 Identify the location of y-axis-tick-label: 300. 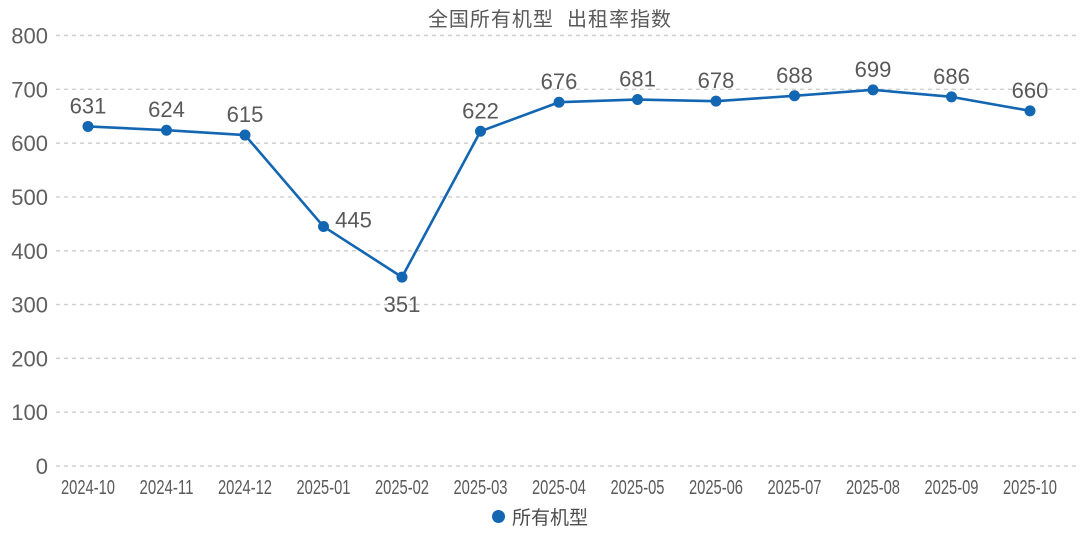
(29, 305).